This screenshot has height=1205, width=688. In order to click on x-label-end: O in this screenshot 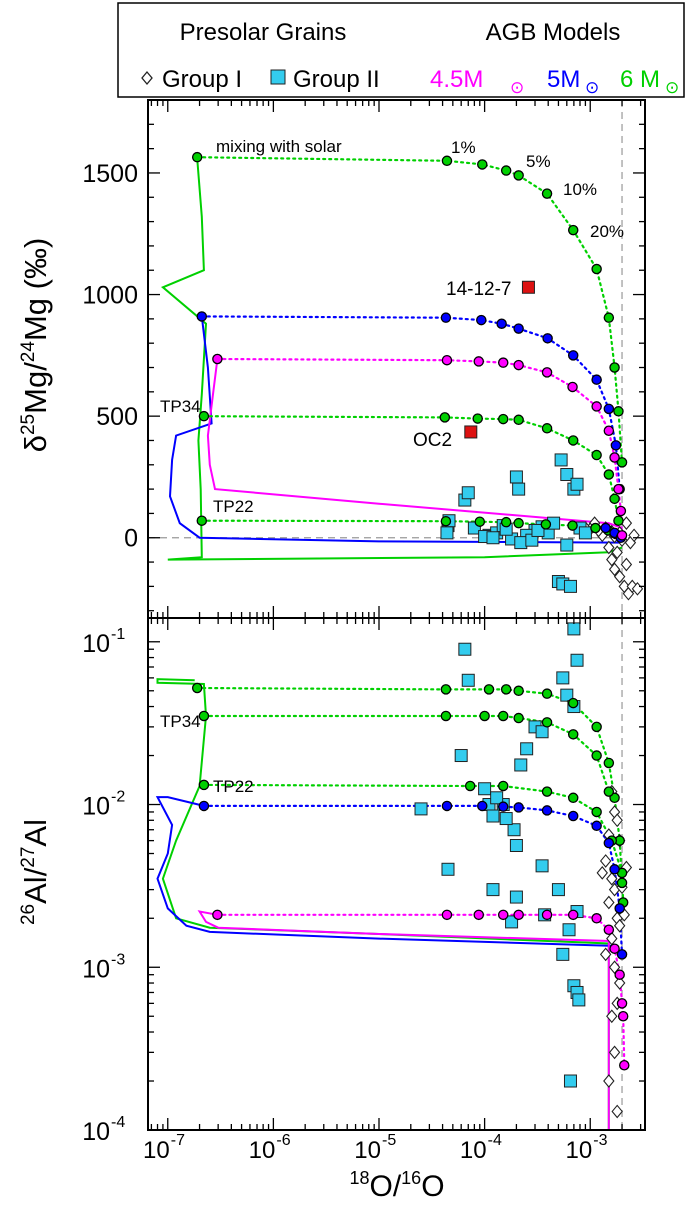, I will do `click(432, 1186)`.